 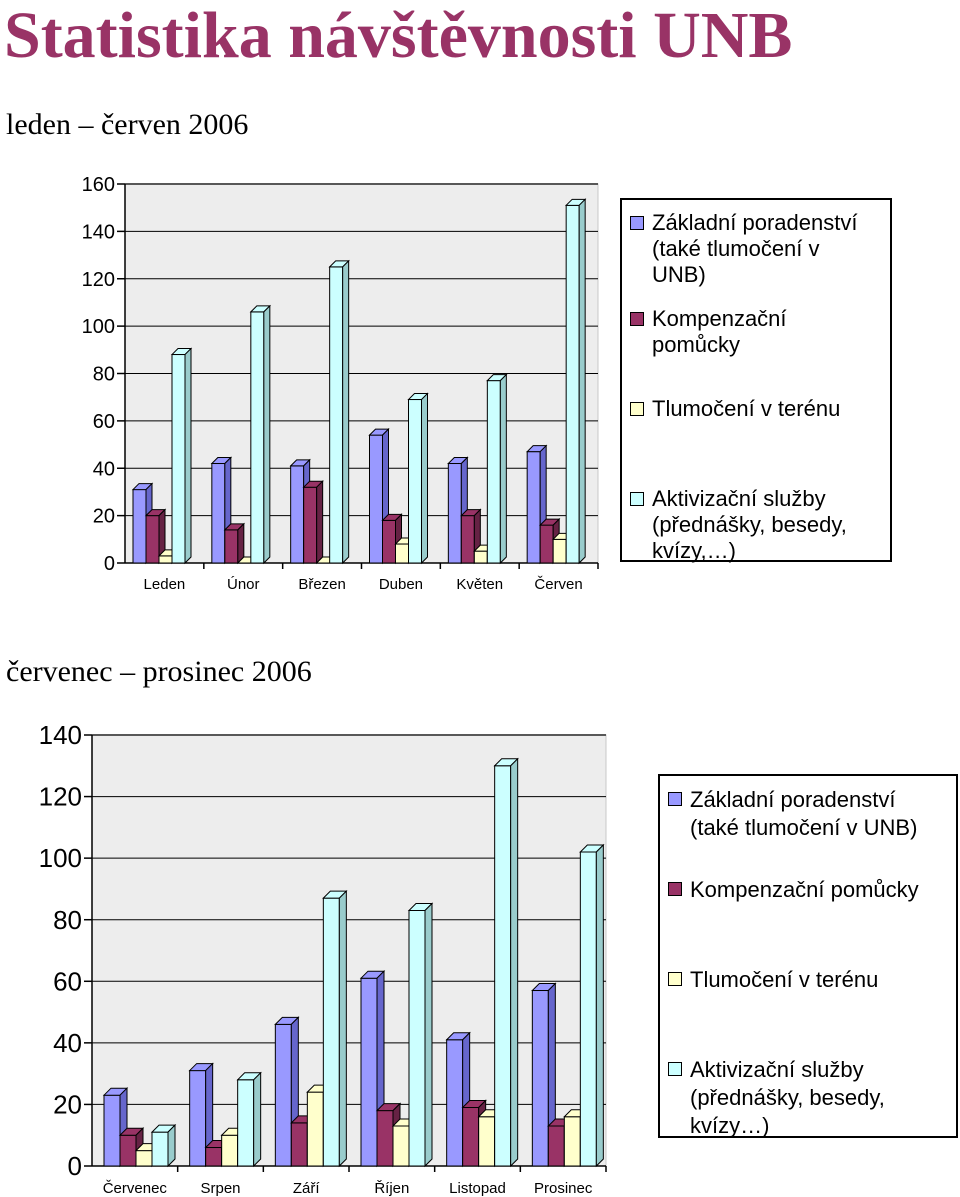 I want to click on chart1-ytick-label: 140, so click(x=98, y=232).